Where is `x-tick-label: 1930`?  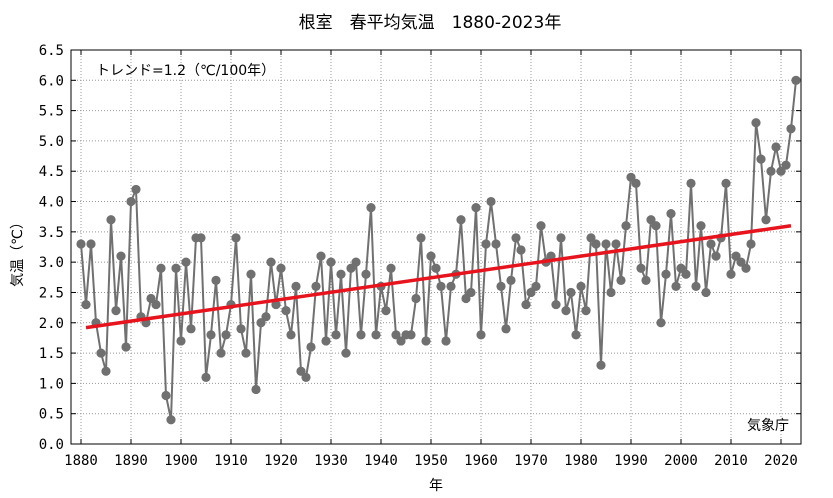 x-tick-label: 1930 is located at coordinates (331, 461).